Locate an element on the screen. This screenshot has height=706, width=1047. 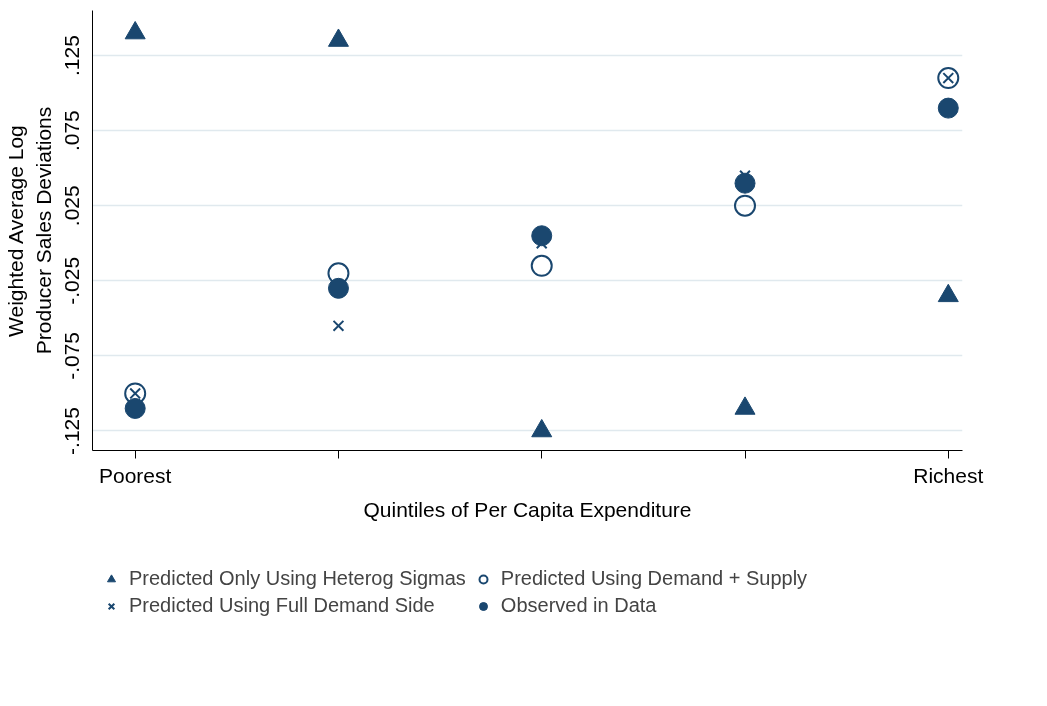
x-tick-label: Richest is located at coordinates (948, 475).